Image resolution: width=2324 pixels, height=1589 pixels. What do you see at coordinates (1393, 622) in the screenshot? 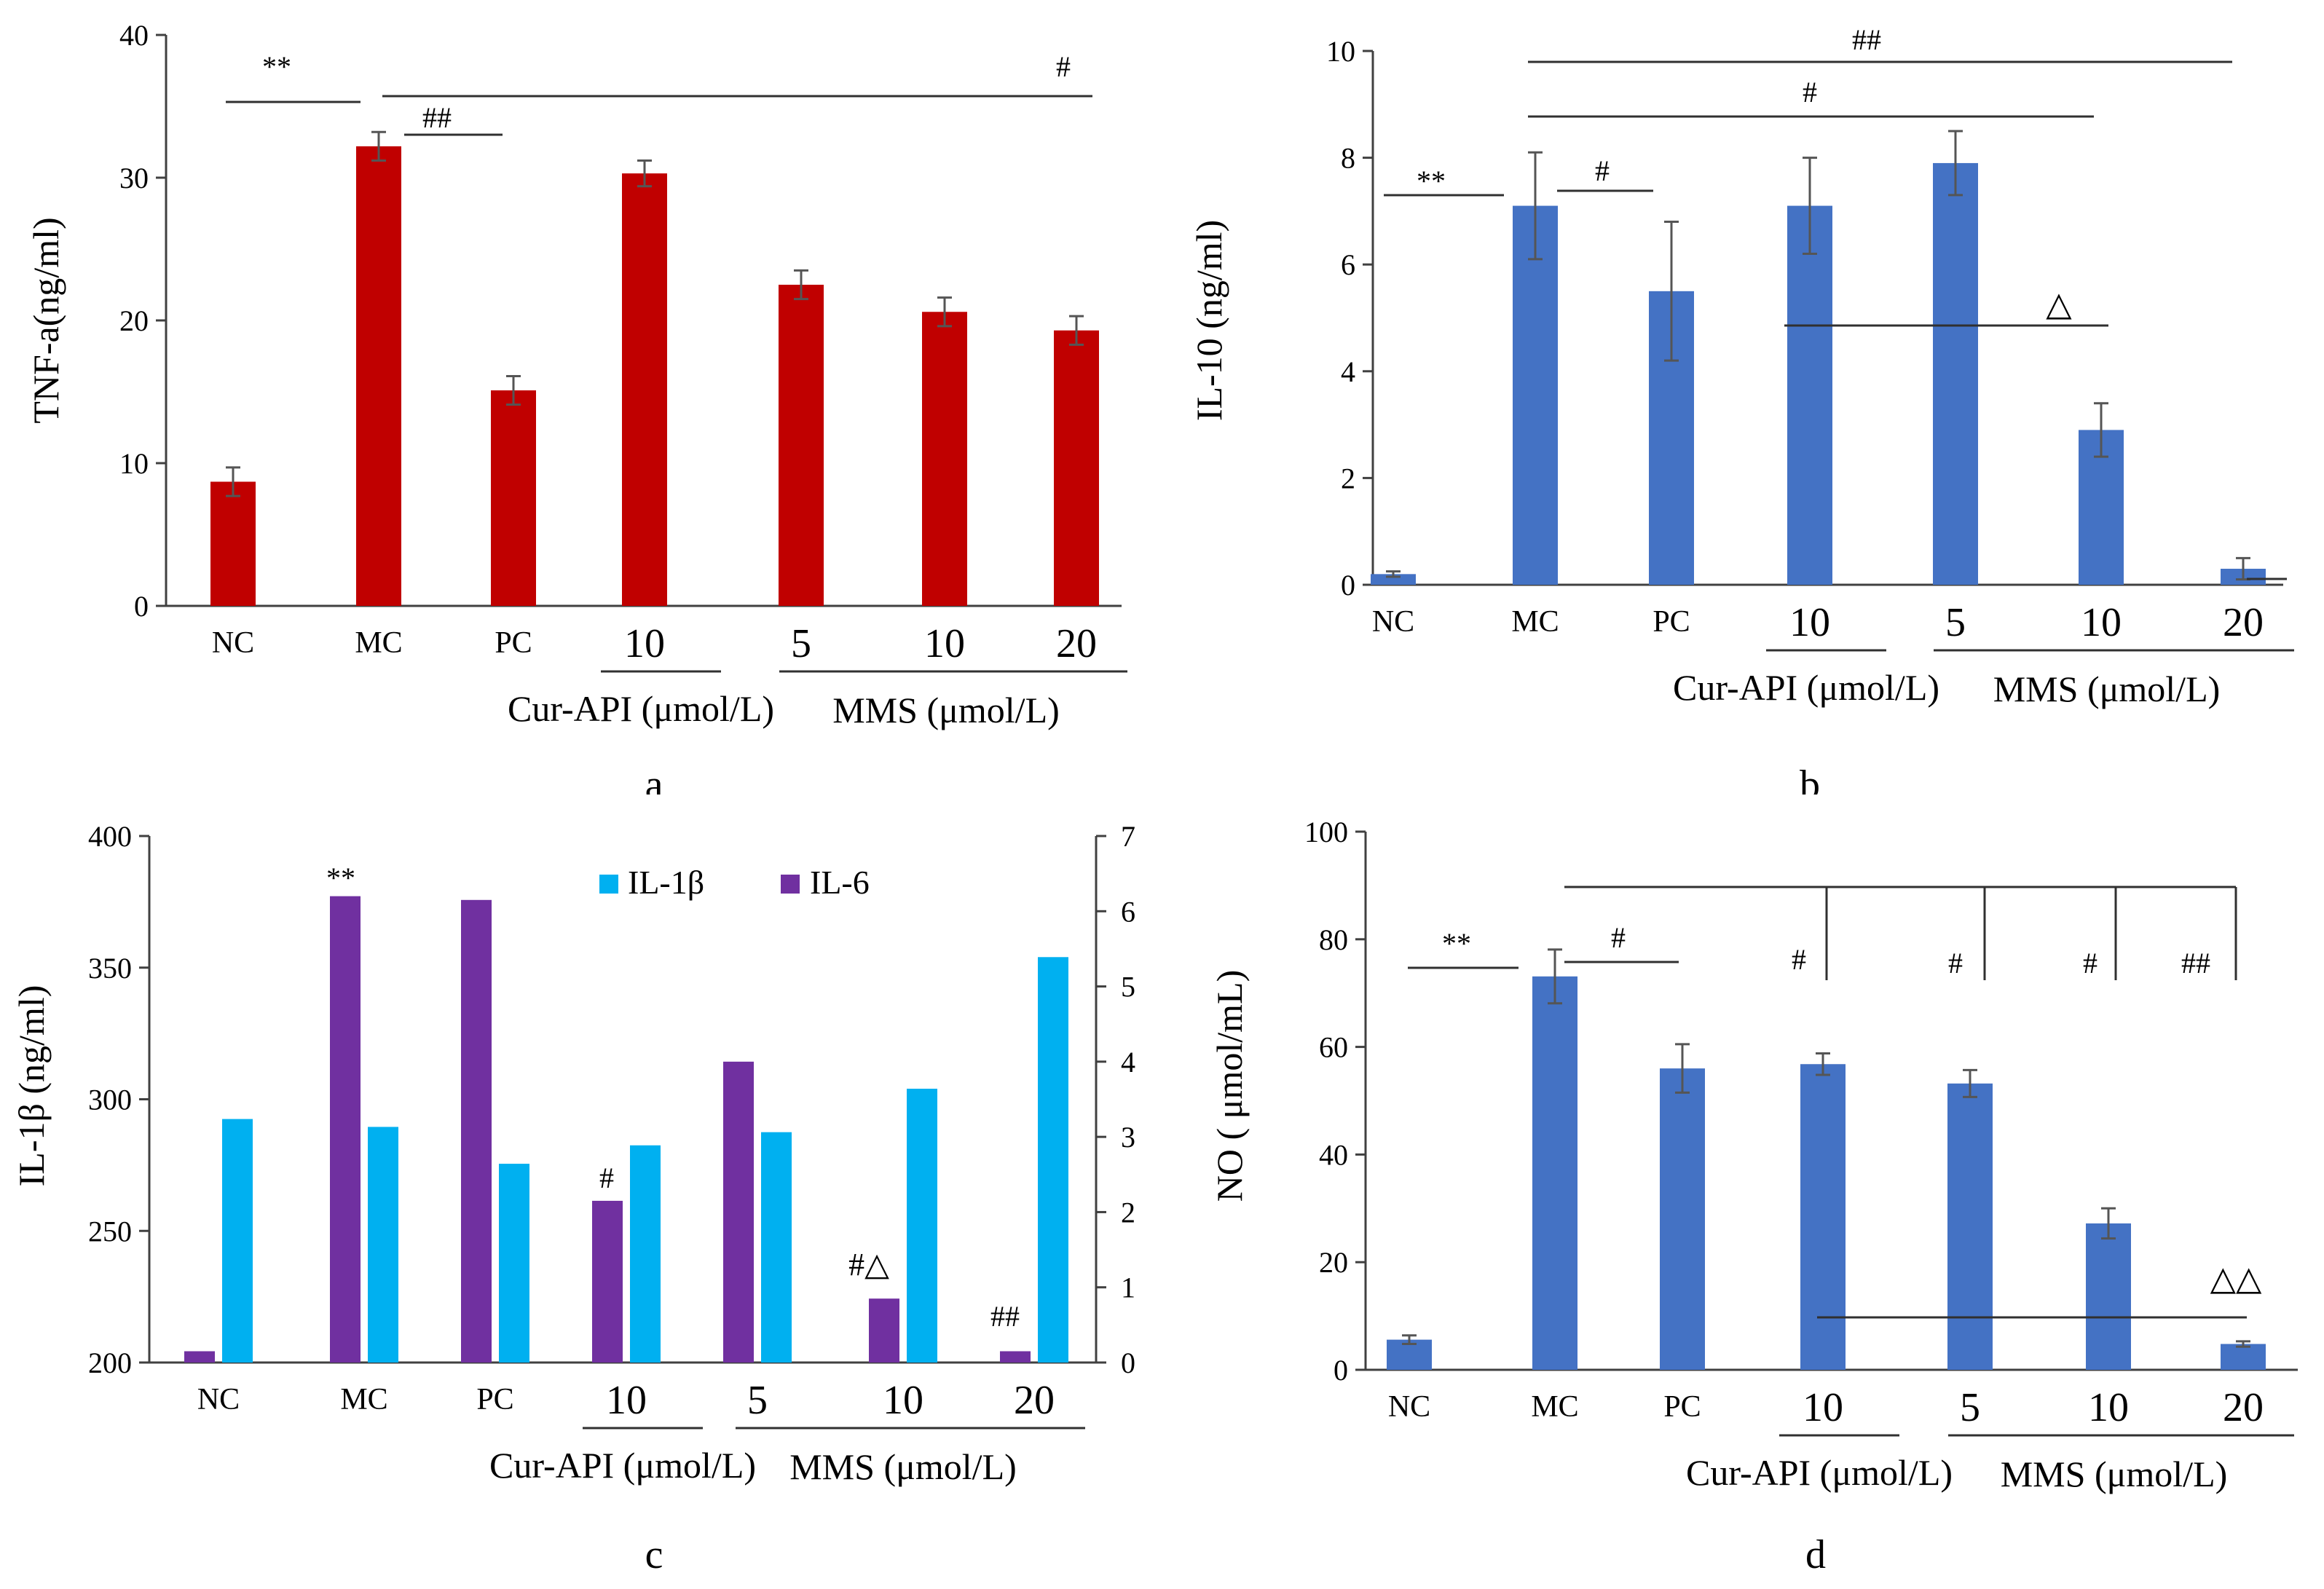
I see `panel-b-category-label: NC` at bounding box center [1393, 622].